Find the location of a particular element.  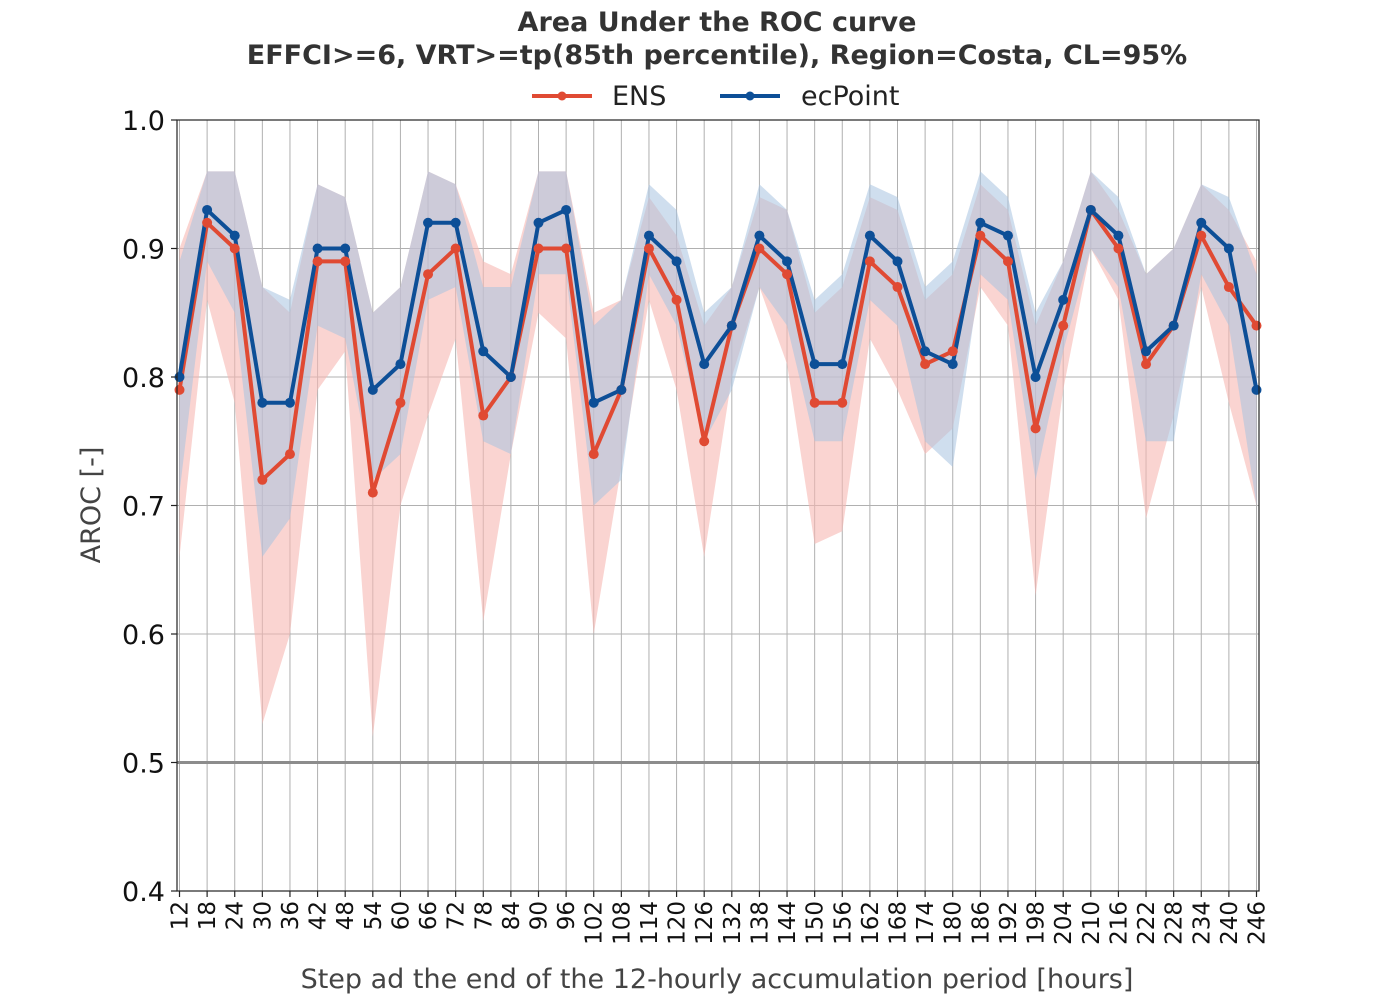

x-tick-label: 228 is located at coordinates (1175, 923).